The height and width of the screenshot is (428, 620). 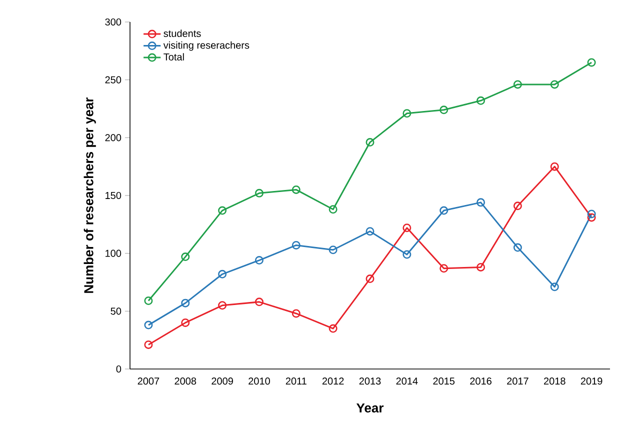 What do you see at coordinates (370, 381) in the screenshot?
I see `x-tick-label: 2013` at bounding box center [370, 381].